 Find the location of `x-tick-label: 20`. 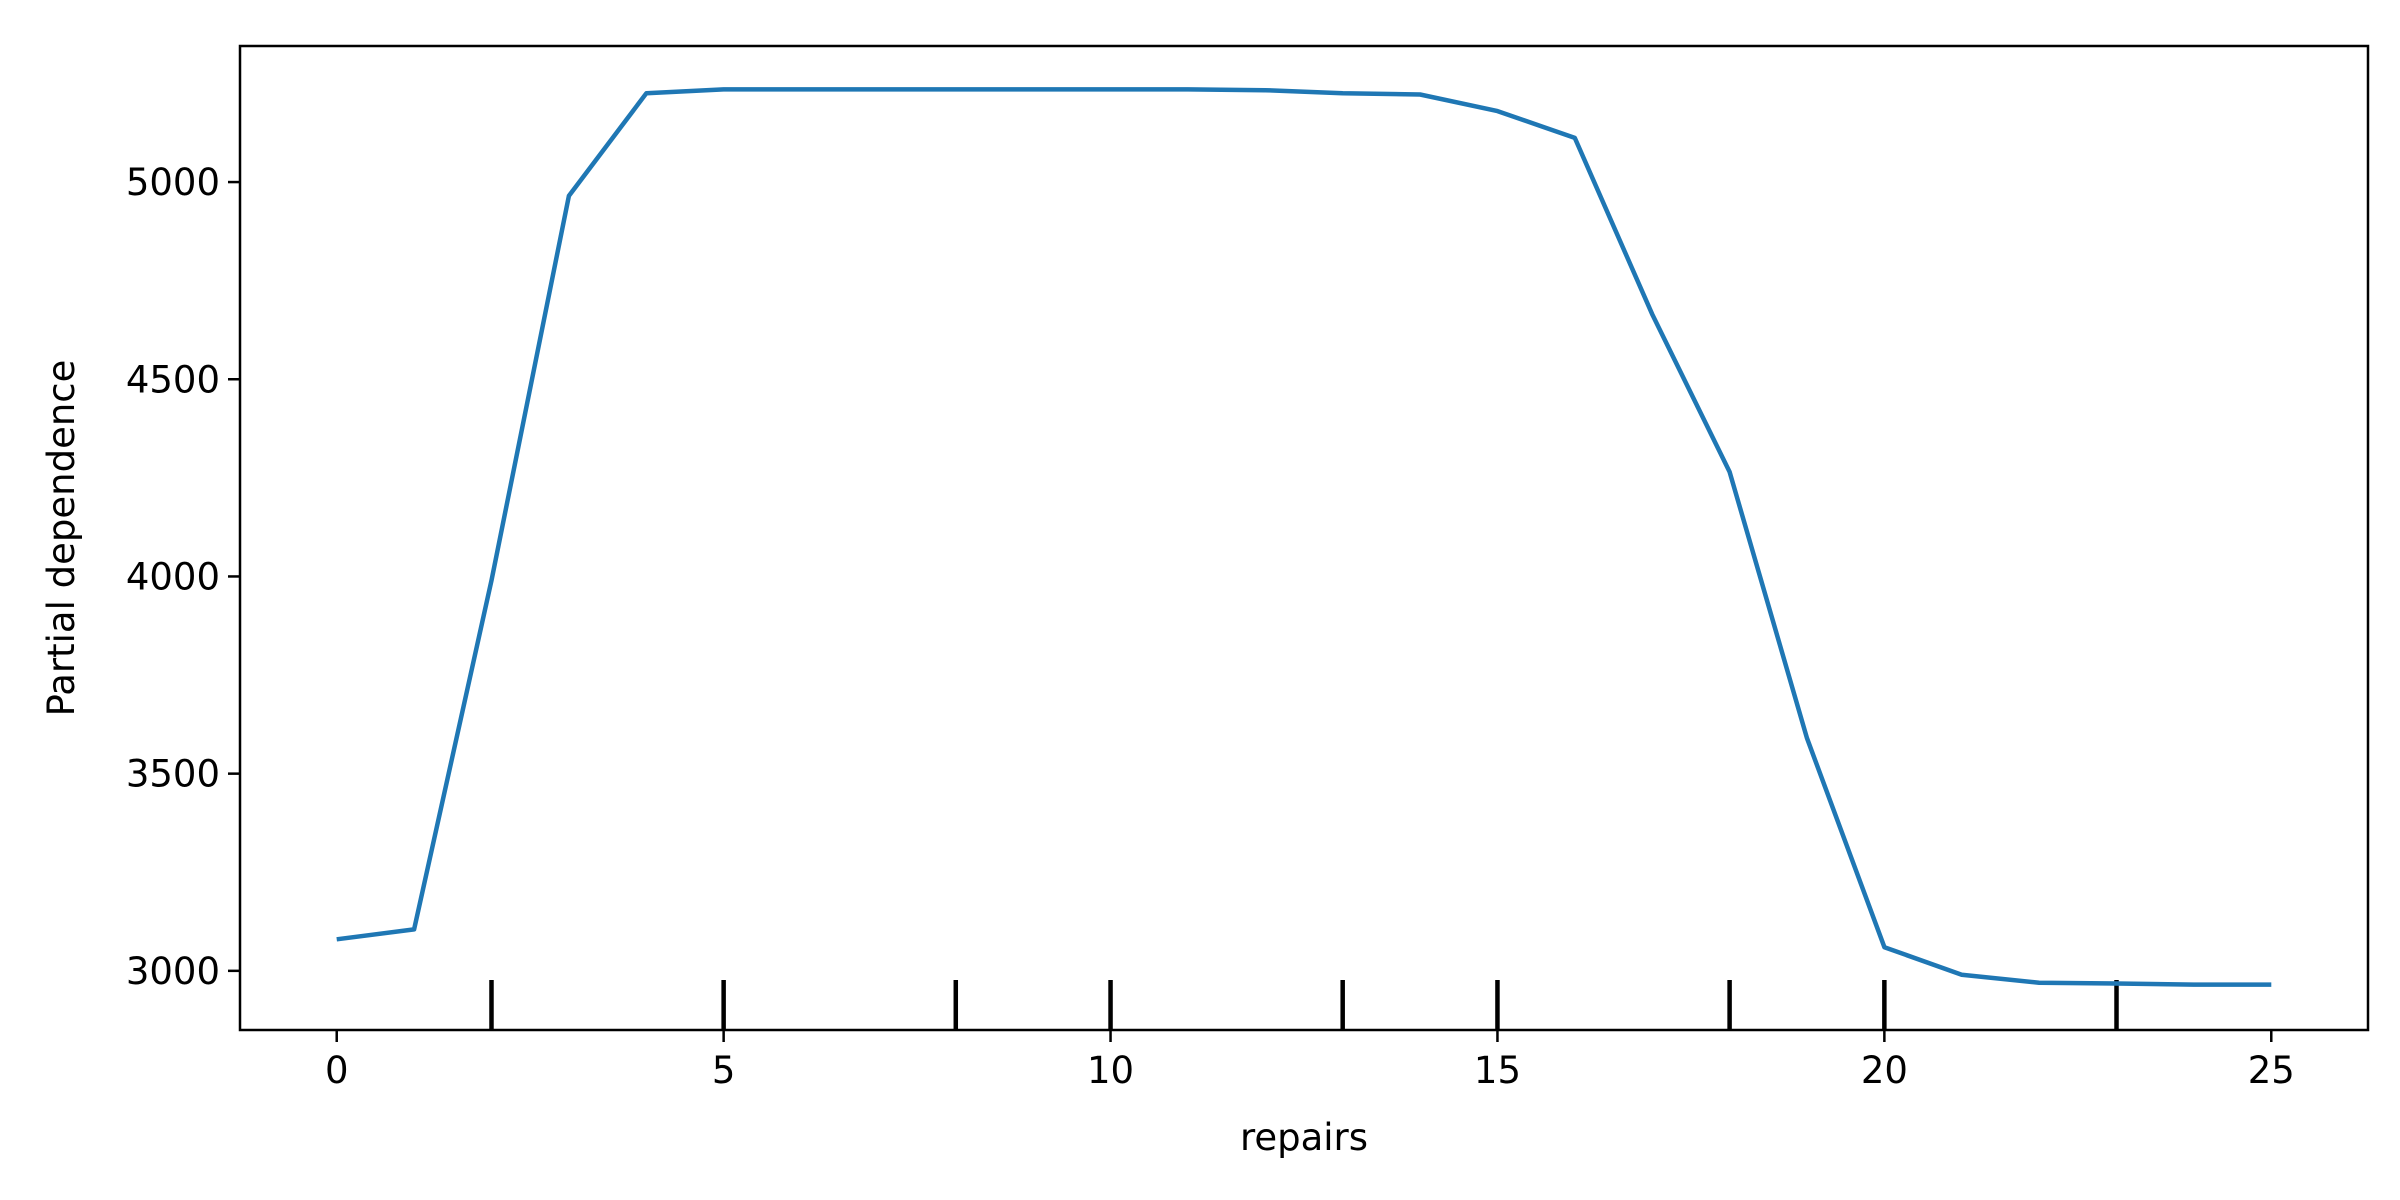

x-tick-label: 20 is located at coordinates (1884, 1070).